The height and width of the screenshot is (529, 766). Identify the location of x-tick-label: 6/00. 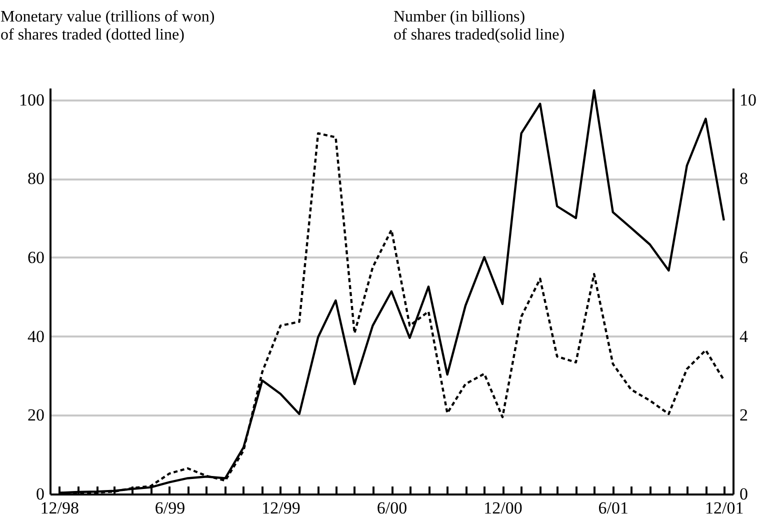
(392, 508).